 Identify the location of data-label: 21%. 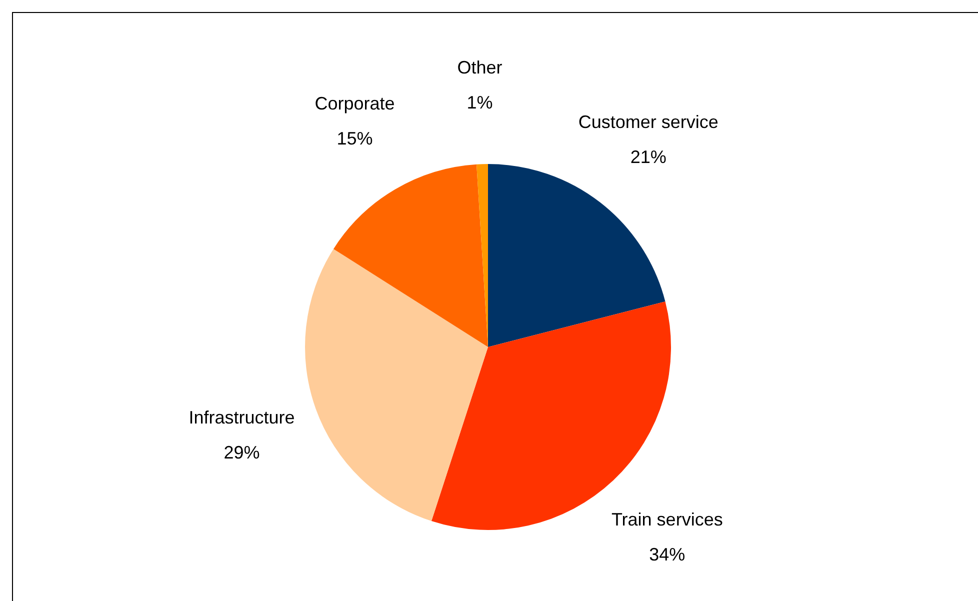
(648, 157).